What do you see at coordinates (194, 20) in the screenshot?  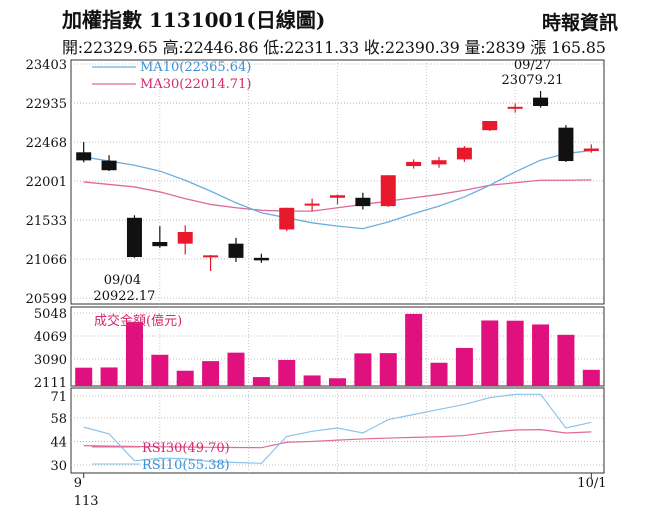 I see `chart-title: 加權指數 1131001(日線圖)` at bounding box center [194, 20].